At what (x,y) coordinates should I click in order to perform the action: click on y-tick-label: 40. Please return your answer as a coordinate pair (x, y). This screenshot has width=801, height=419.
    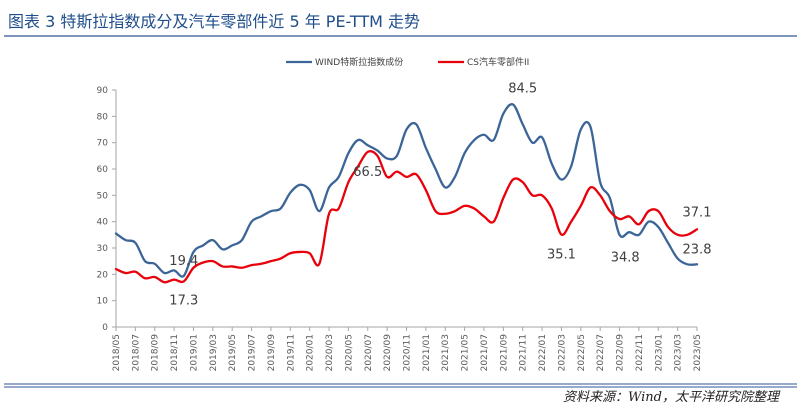
    Looking at the image, I should click on (103, 223).